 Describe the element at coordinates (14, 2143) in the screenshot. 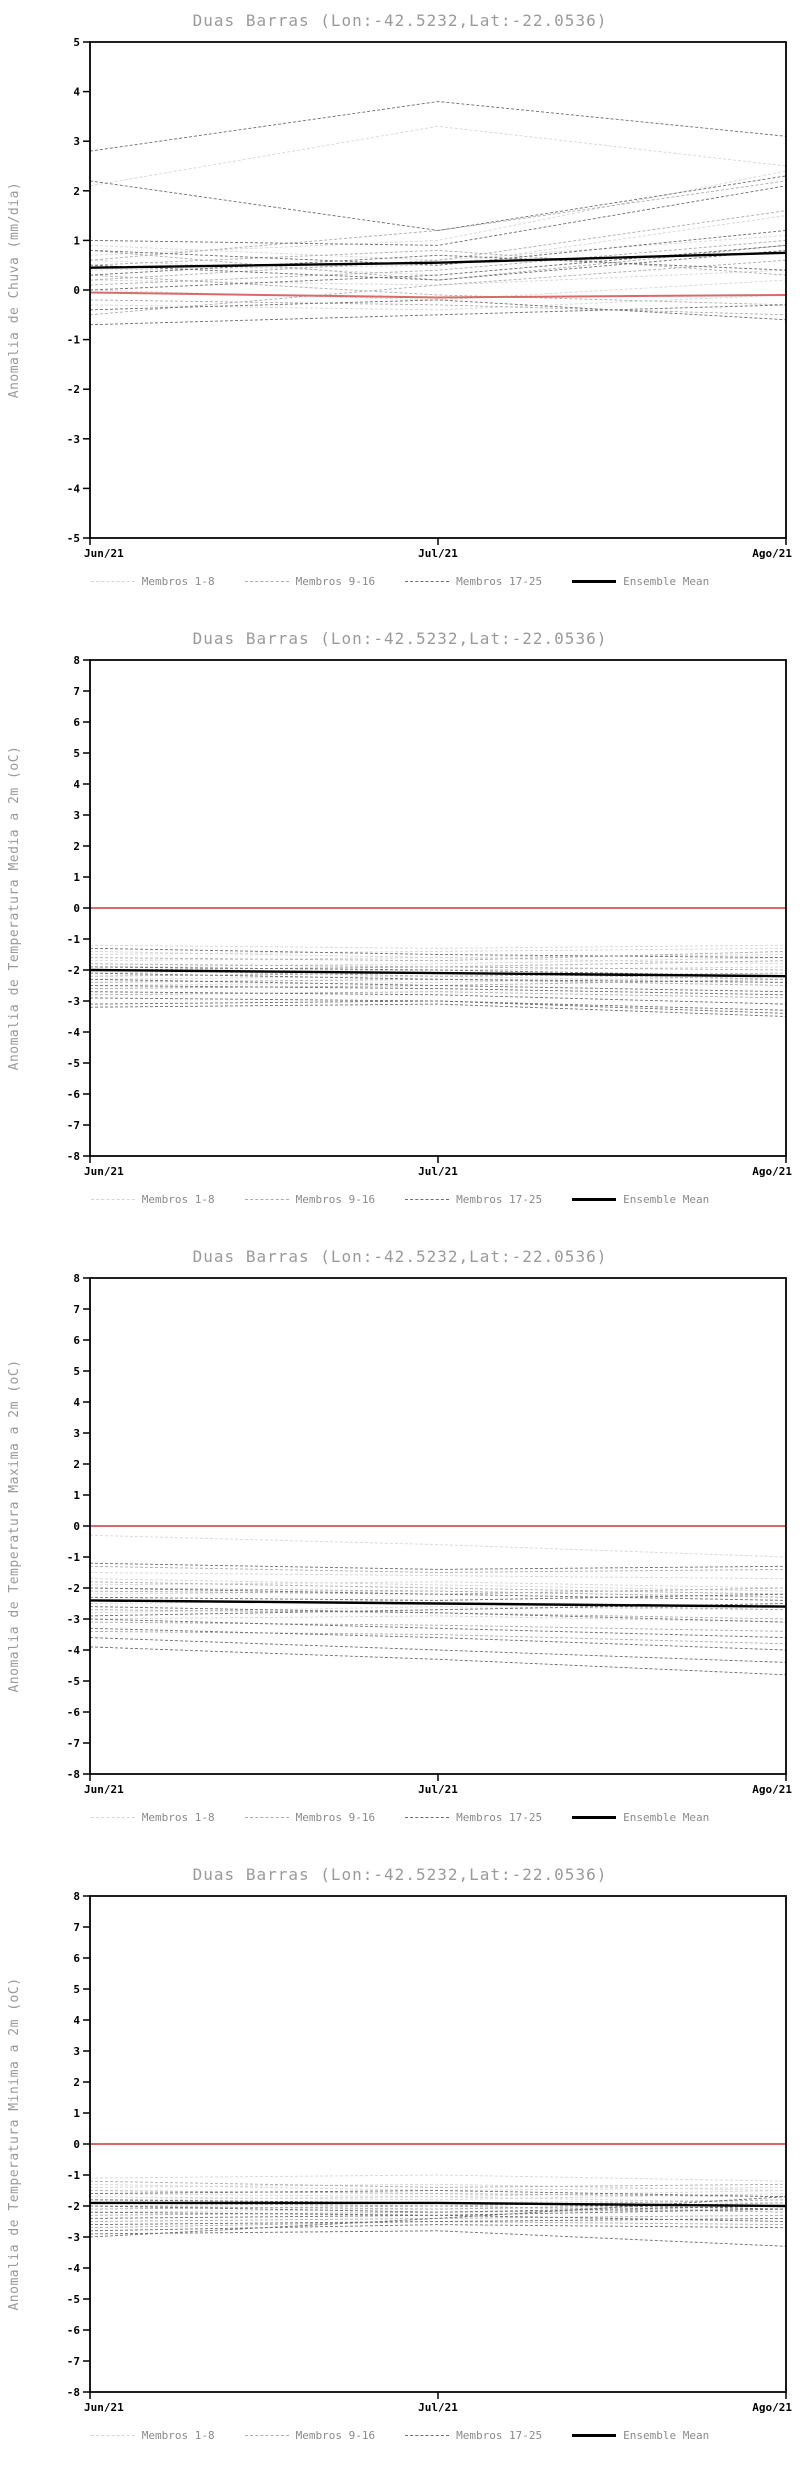

I see `y-axis-label: Anomalia de Temperatura Minima a 2m (oC)` at that location.